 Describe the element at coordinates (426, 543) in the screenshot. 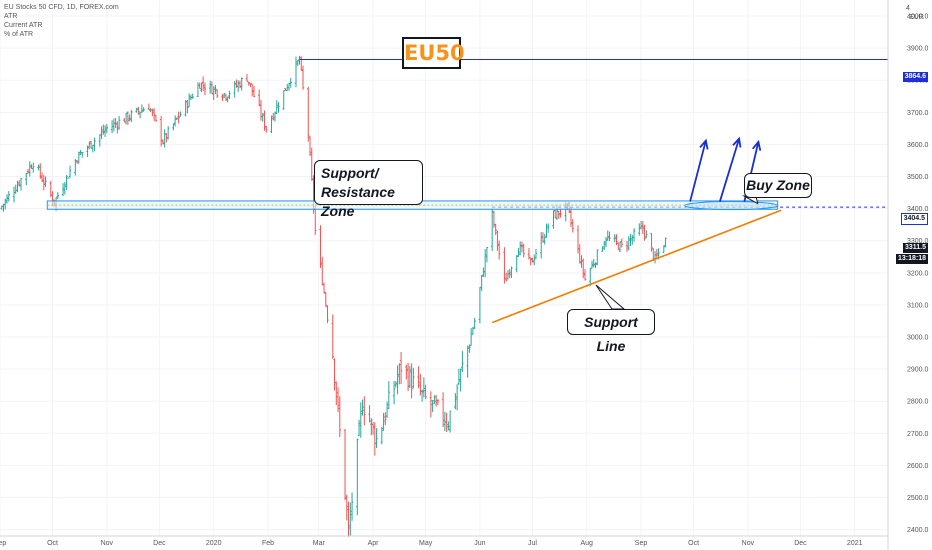

I see `x-tick-label: May` at that location.